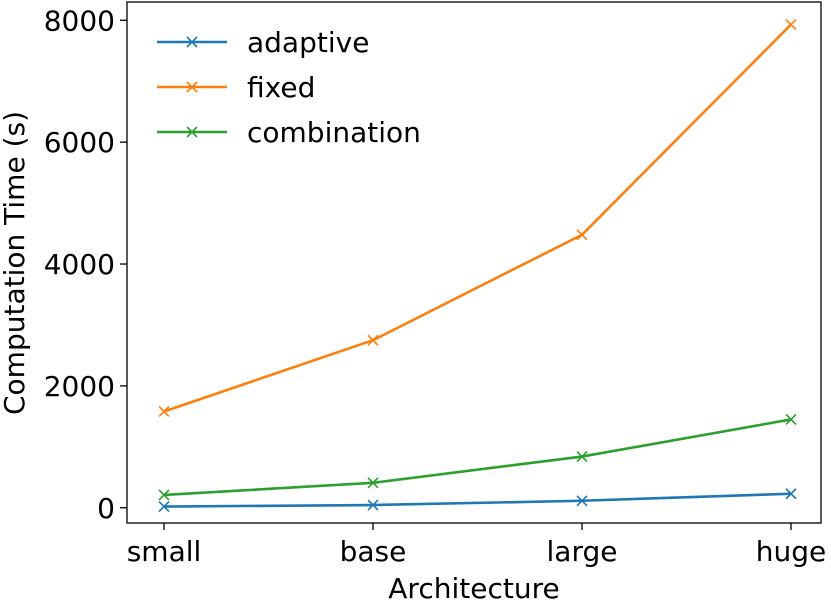 The image size is (831, 606). Describe the element at coordinates (106, 508) in the screenshot. I see `y-tick-label: 0` at that location.